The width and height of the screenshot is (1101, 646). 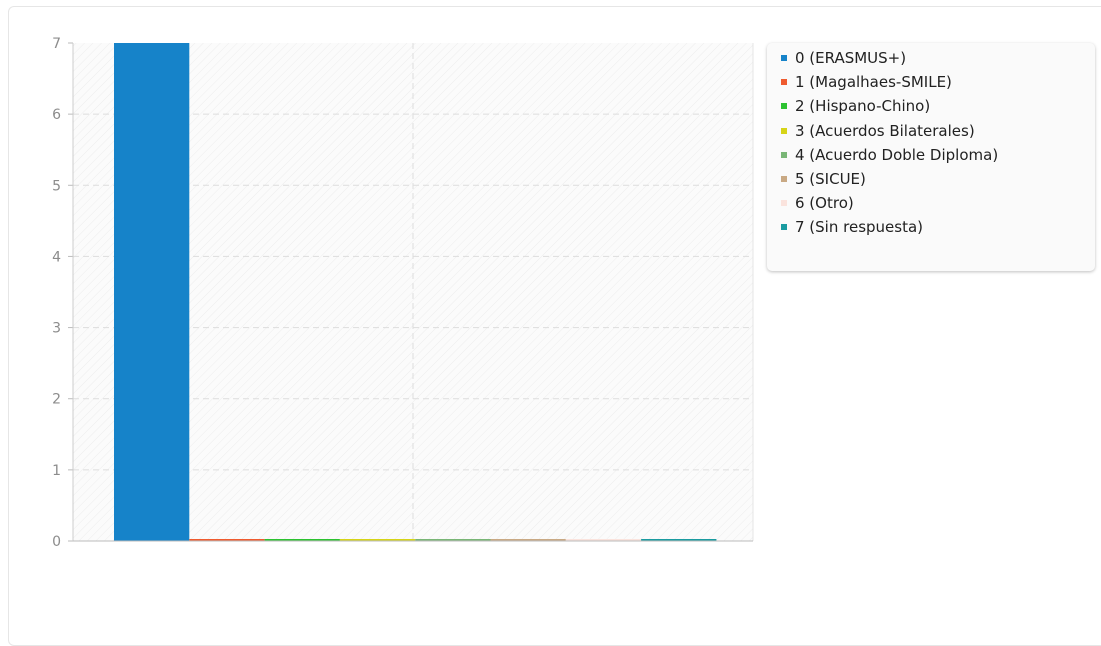 I want to click on legend-label: 7 (Sin respuesta), so click(x=859, y=227).